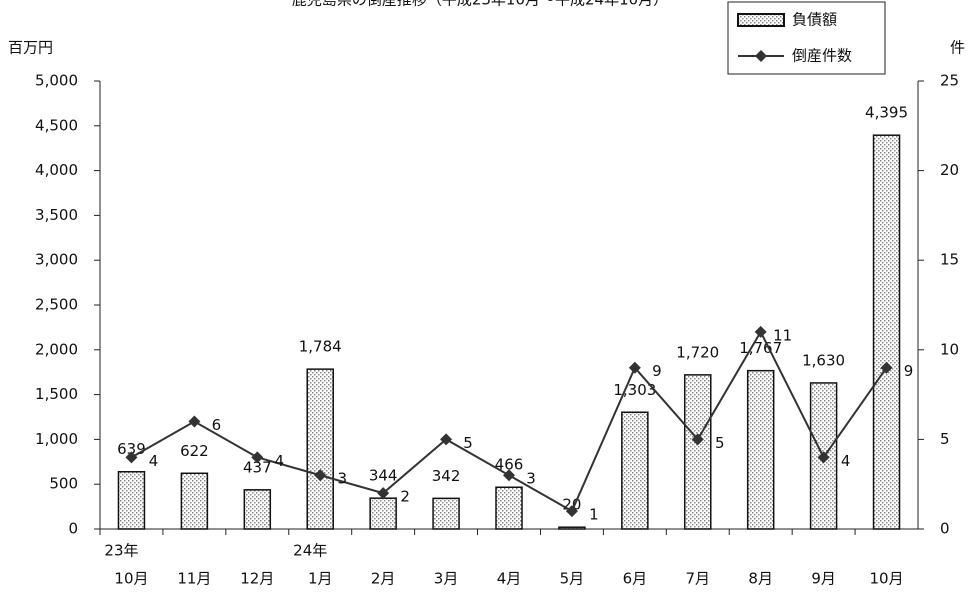 The height and width of the screenshot is (592, 973). I want to click on chart-title: 鹿児島県の倒産推移（平成23年10月～平成24年10月）, so click(480, 4).